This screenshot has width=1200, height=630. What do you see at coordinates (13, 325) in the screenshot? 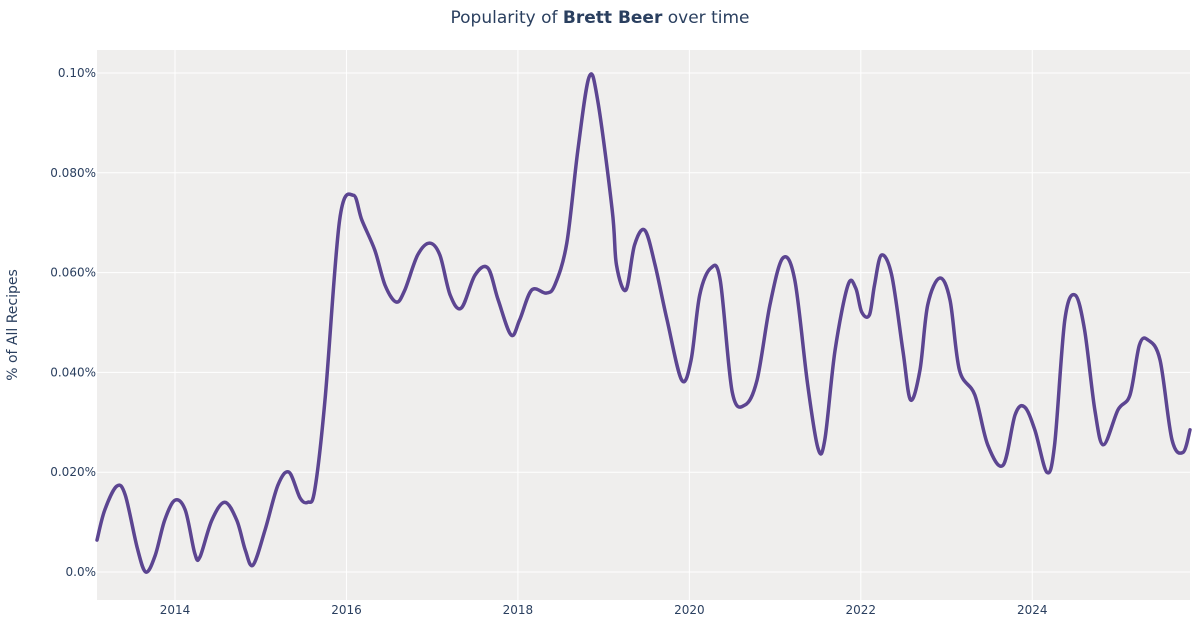
I see `y-axis-label: % of All Recipes` at bounding box center [13, 325].